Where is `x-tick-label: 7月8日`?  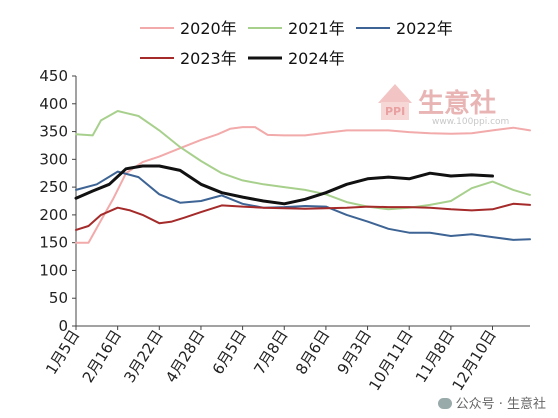 x-tick-label: 7月8日 is located at coordinates (270, 352).